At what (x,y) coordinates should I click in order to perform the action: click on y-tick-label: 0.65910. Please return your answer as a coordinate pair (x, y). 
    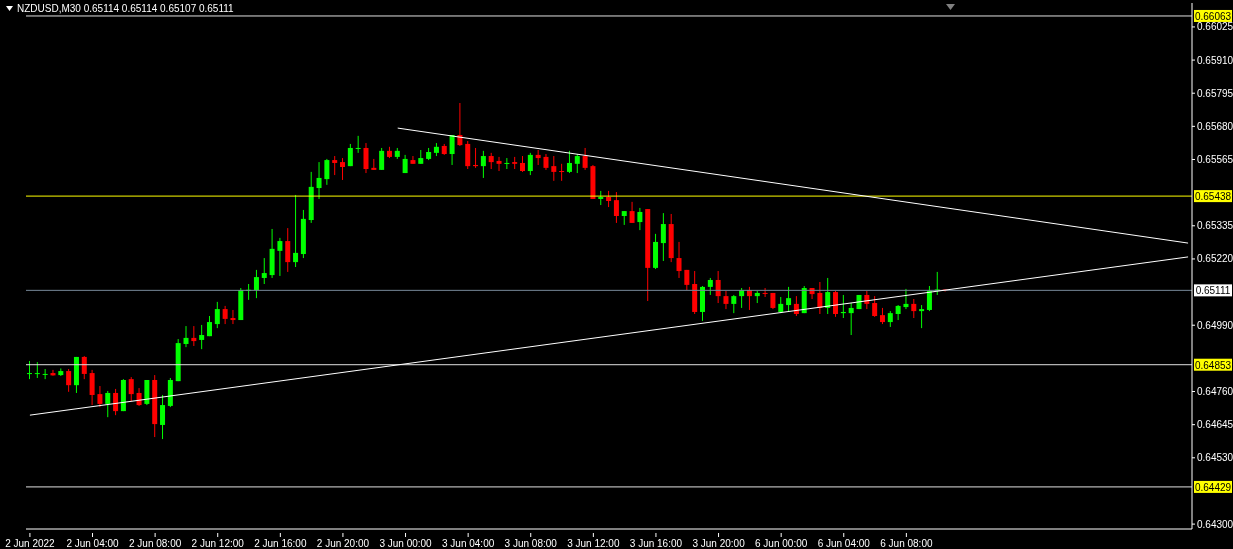
    Looking at the image, I should click on (1215, 60).